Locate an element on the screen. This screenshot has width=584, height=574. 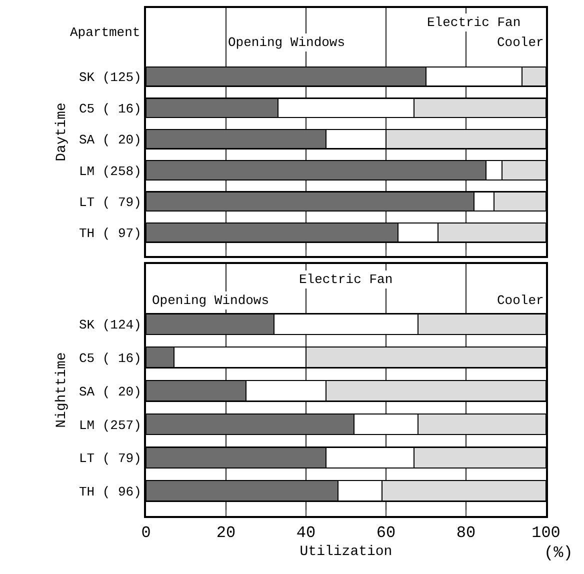
y-tick-label: TH ( 97) is located at coordinates (110, 234).